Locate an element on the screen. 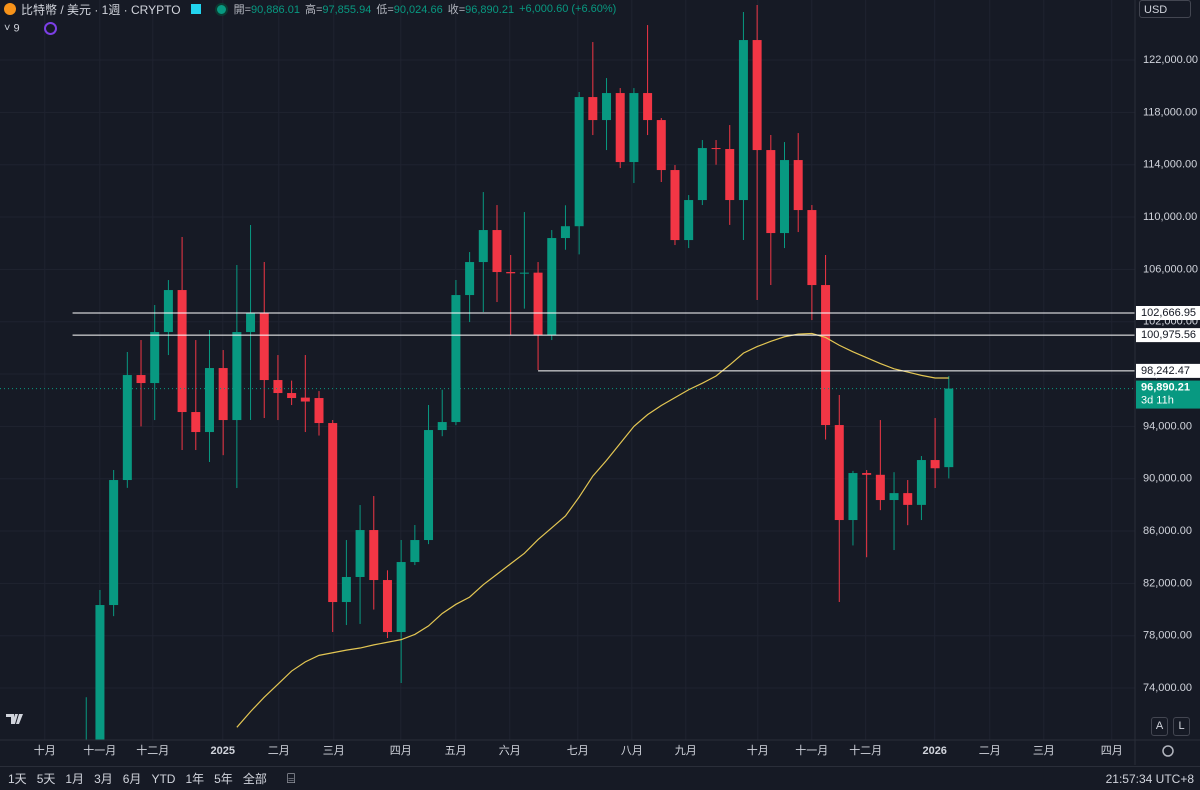 The height and width of the screenshot is (790, 1200). y-tick-label: 106,000.00 is located at coordinates (1170, 269).